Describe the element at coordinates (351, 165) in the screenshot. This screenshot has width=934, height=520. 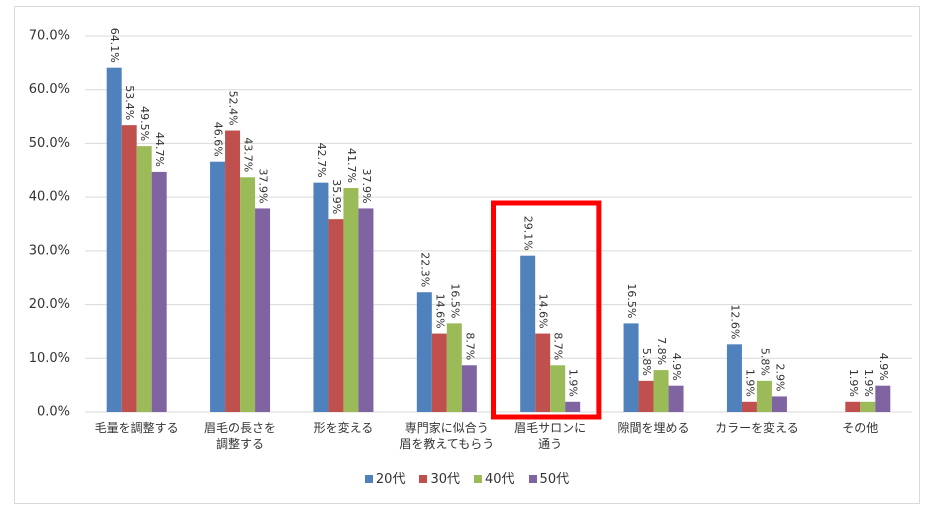
I see `value-label: 41.7%` at that location.